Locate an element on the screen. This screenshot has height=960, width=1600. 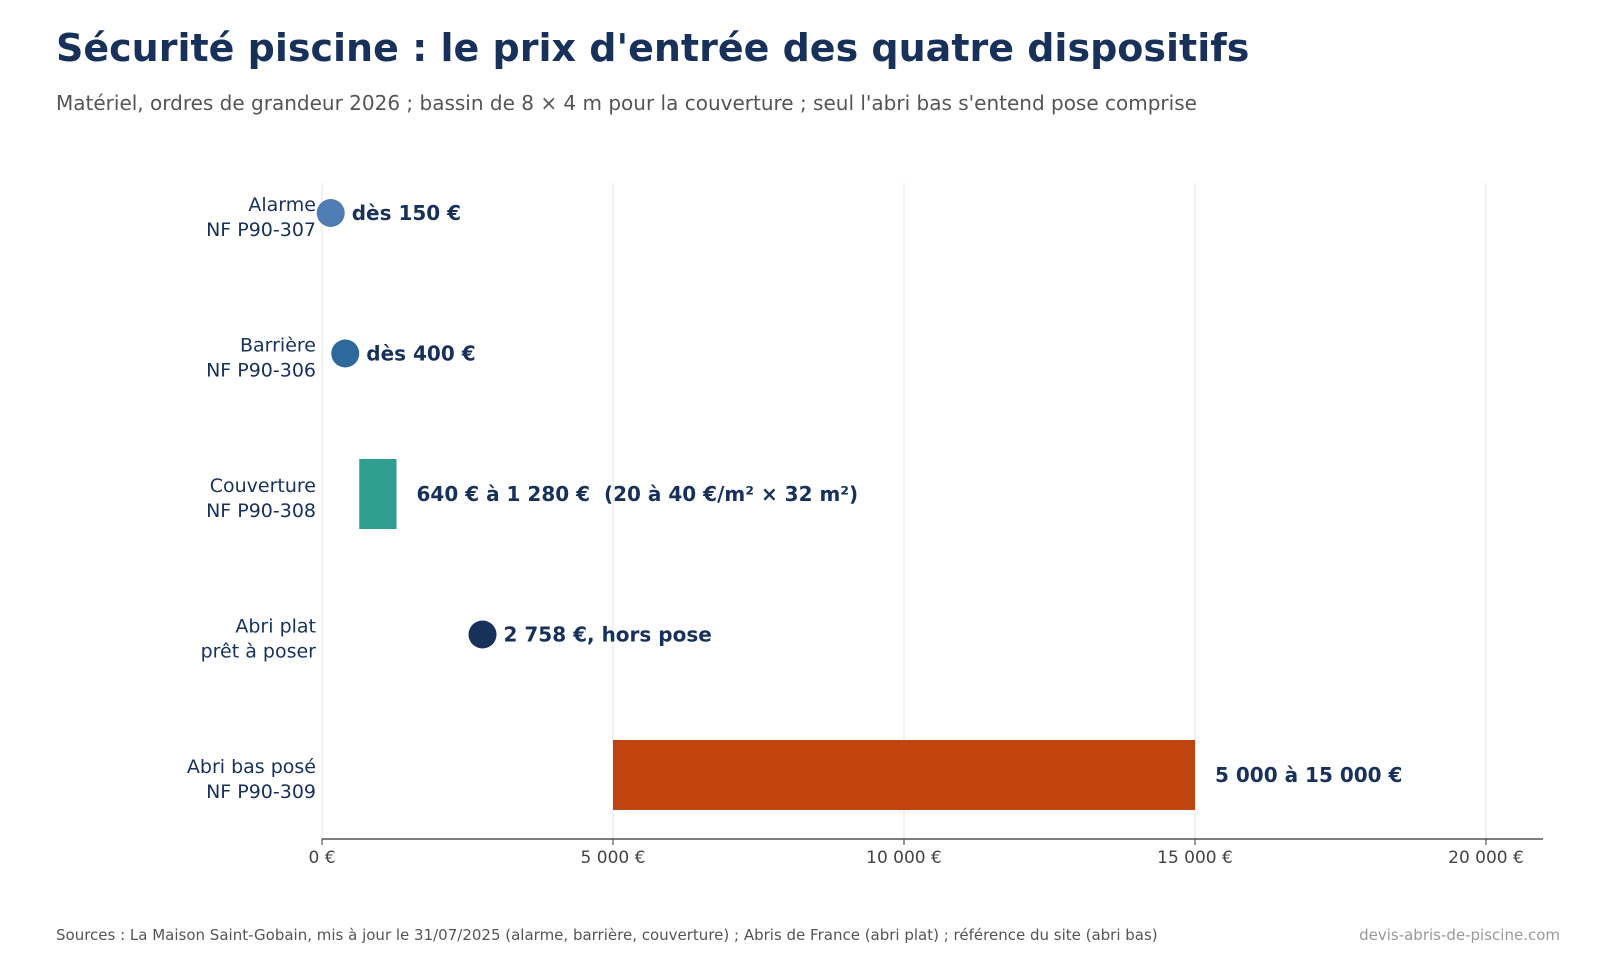
category-label: Abri plat prêt à poser is located at coordinates (259, 639).